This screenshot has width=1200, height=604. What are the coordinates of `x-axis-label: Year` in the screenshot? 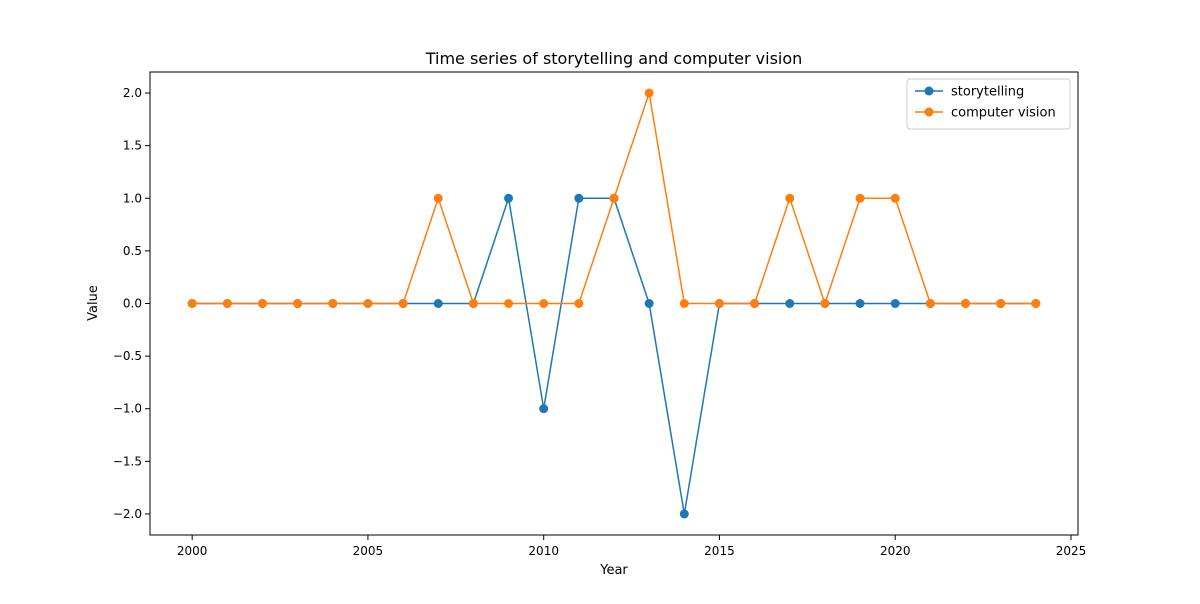 It's located at (613, 570).